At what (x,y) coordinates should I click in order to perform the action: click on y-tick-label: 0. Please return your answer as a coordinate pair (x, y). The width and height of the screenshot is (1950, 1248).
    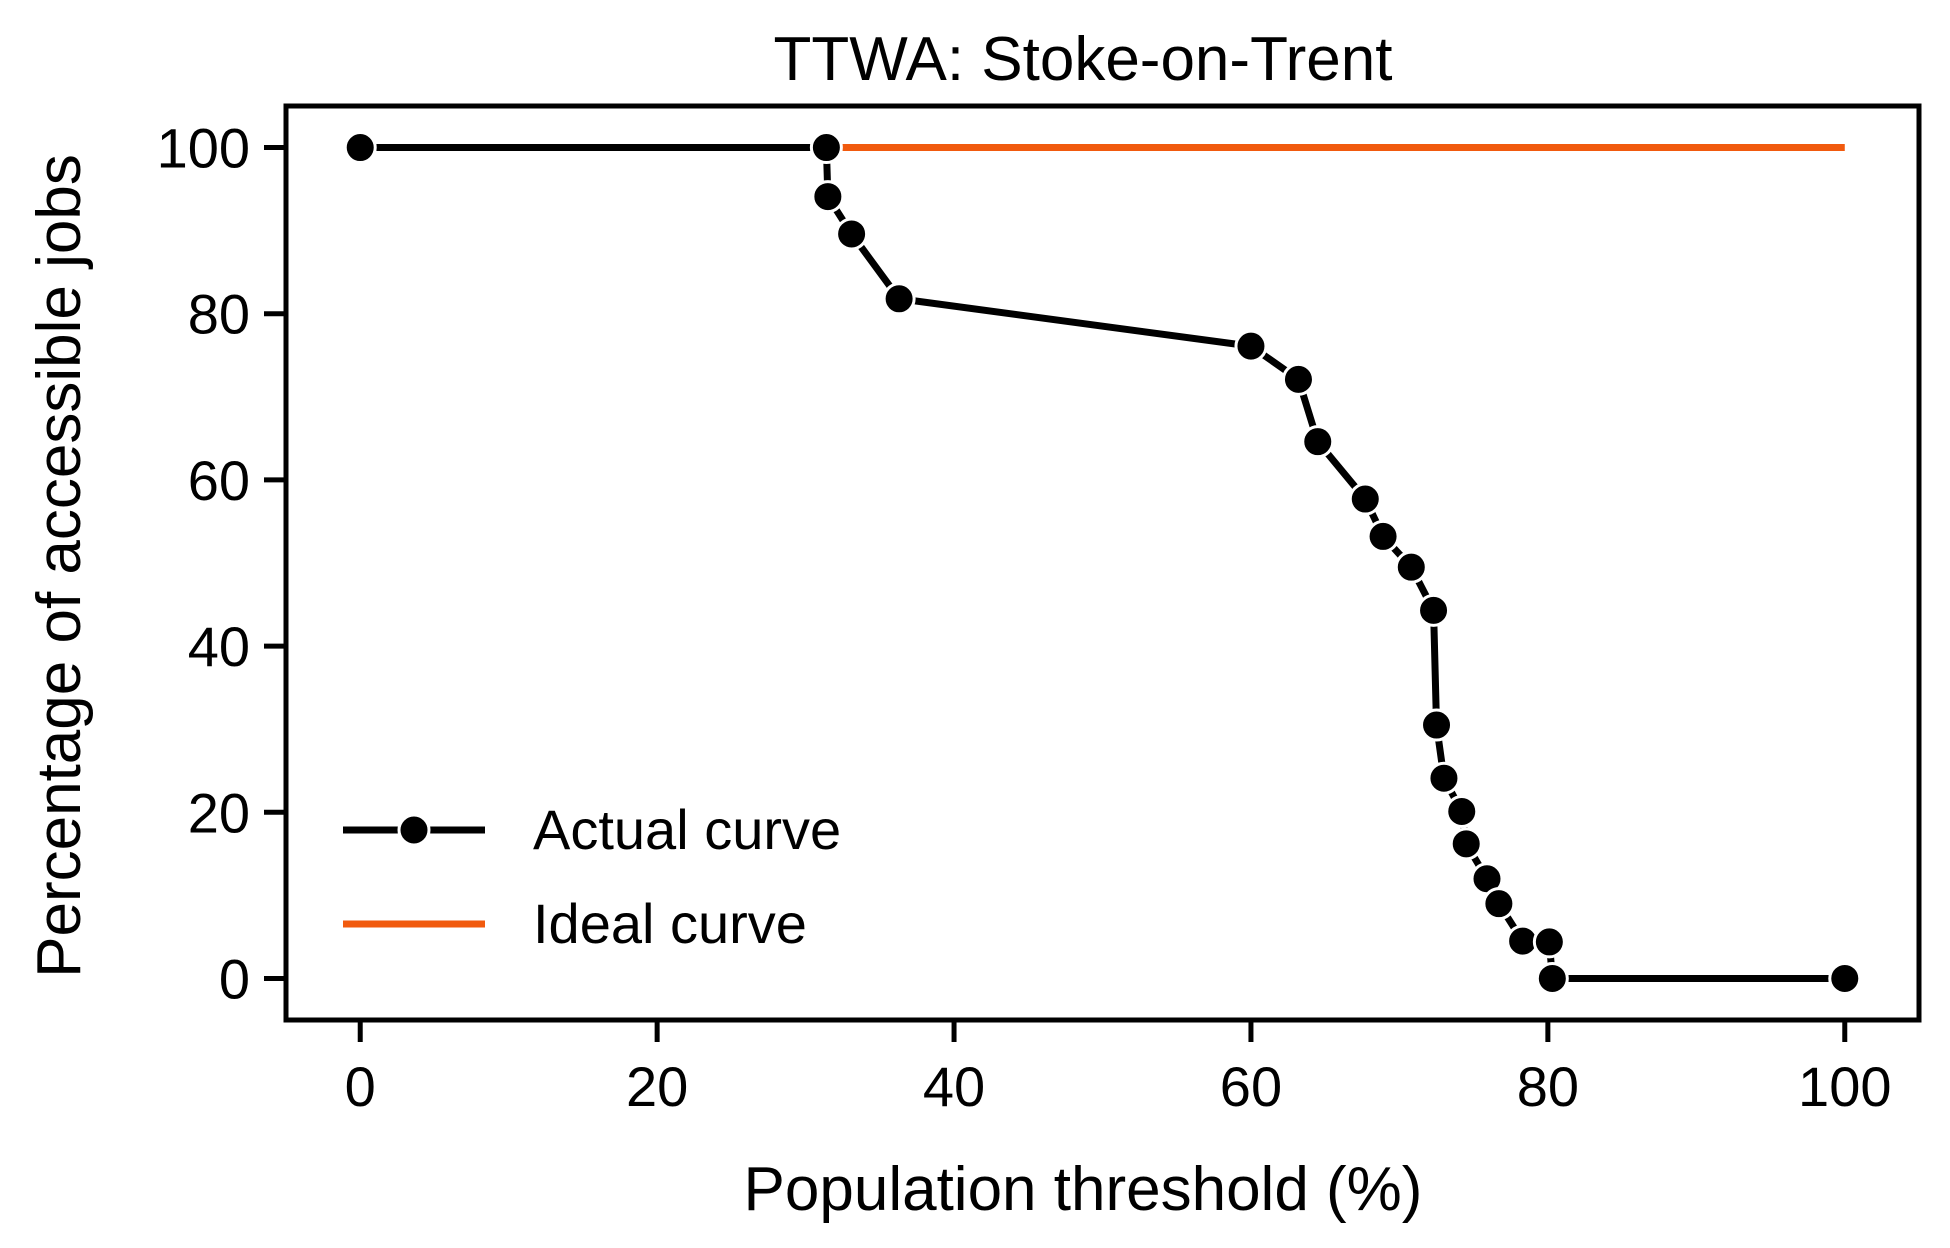
    Looking at the image, I should click on (234, 978).